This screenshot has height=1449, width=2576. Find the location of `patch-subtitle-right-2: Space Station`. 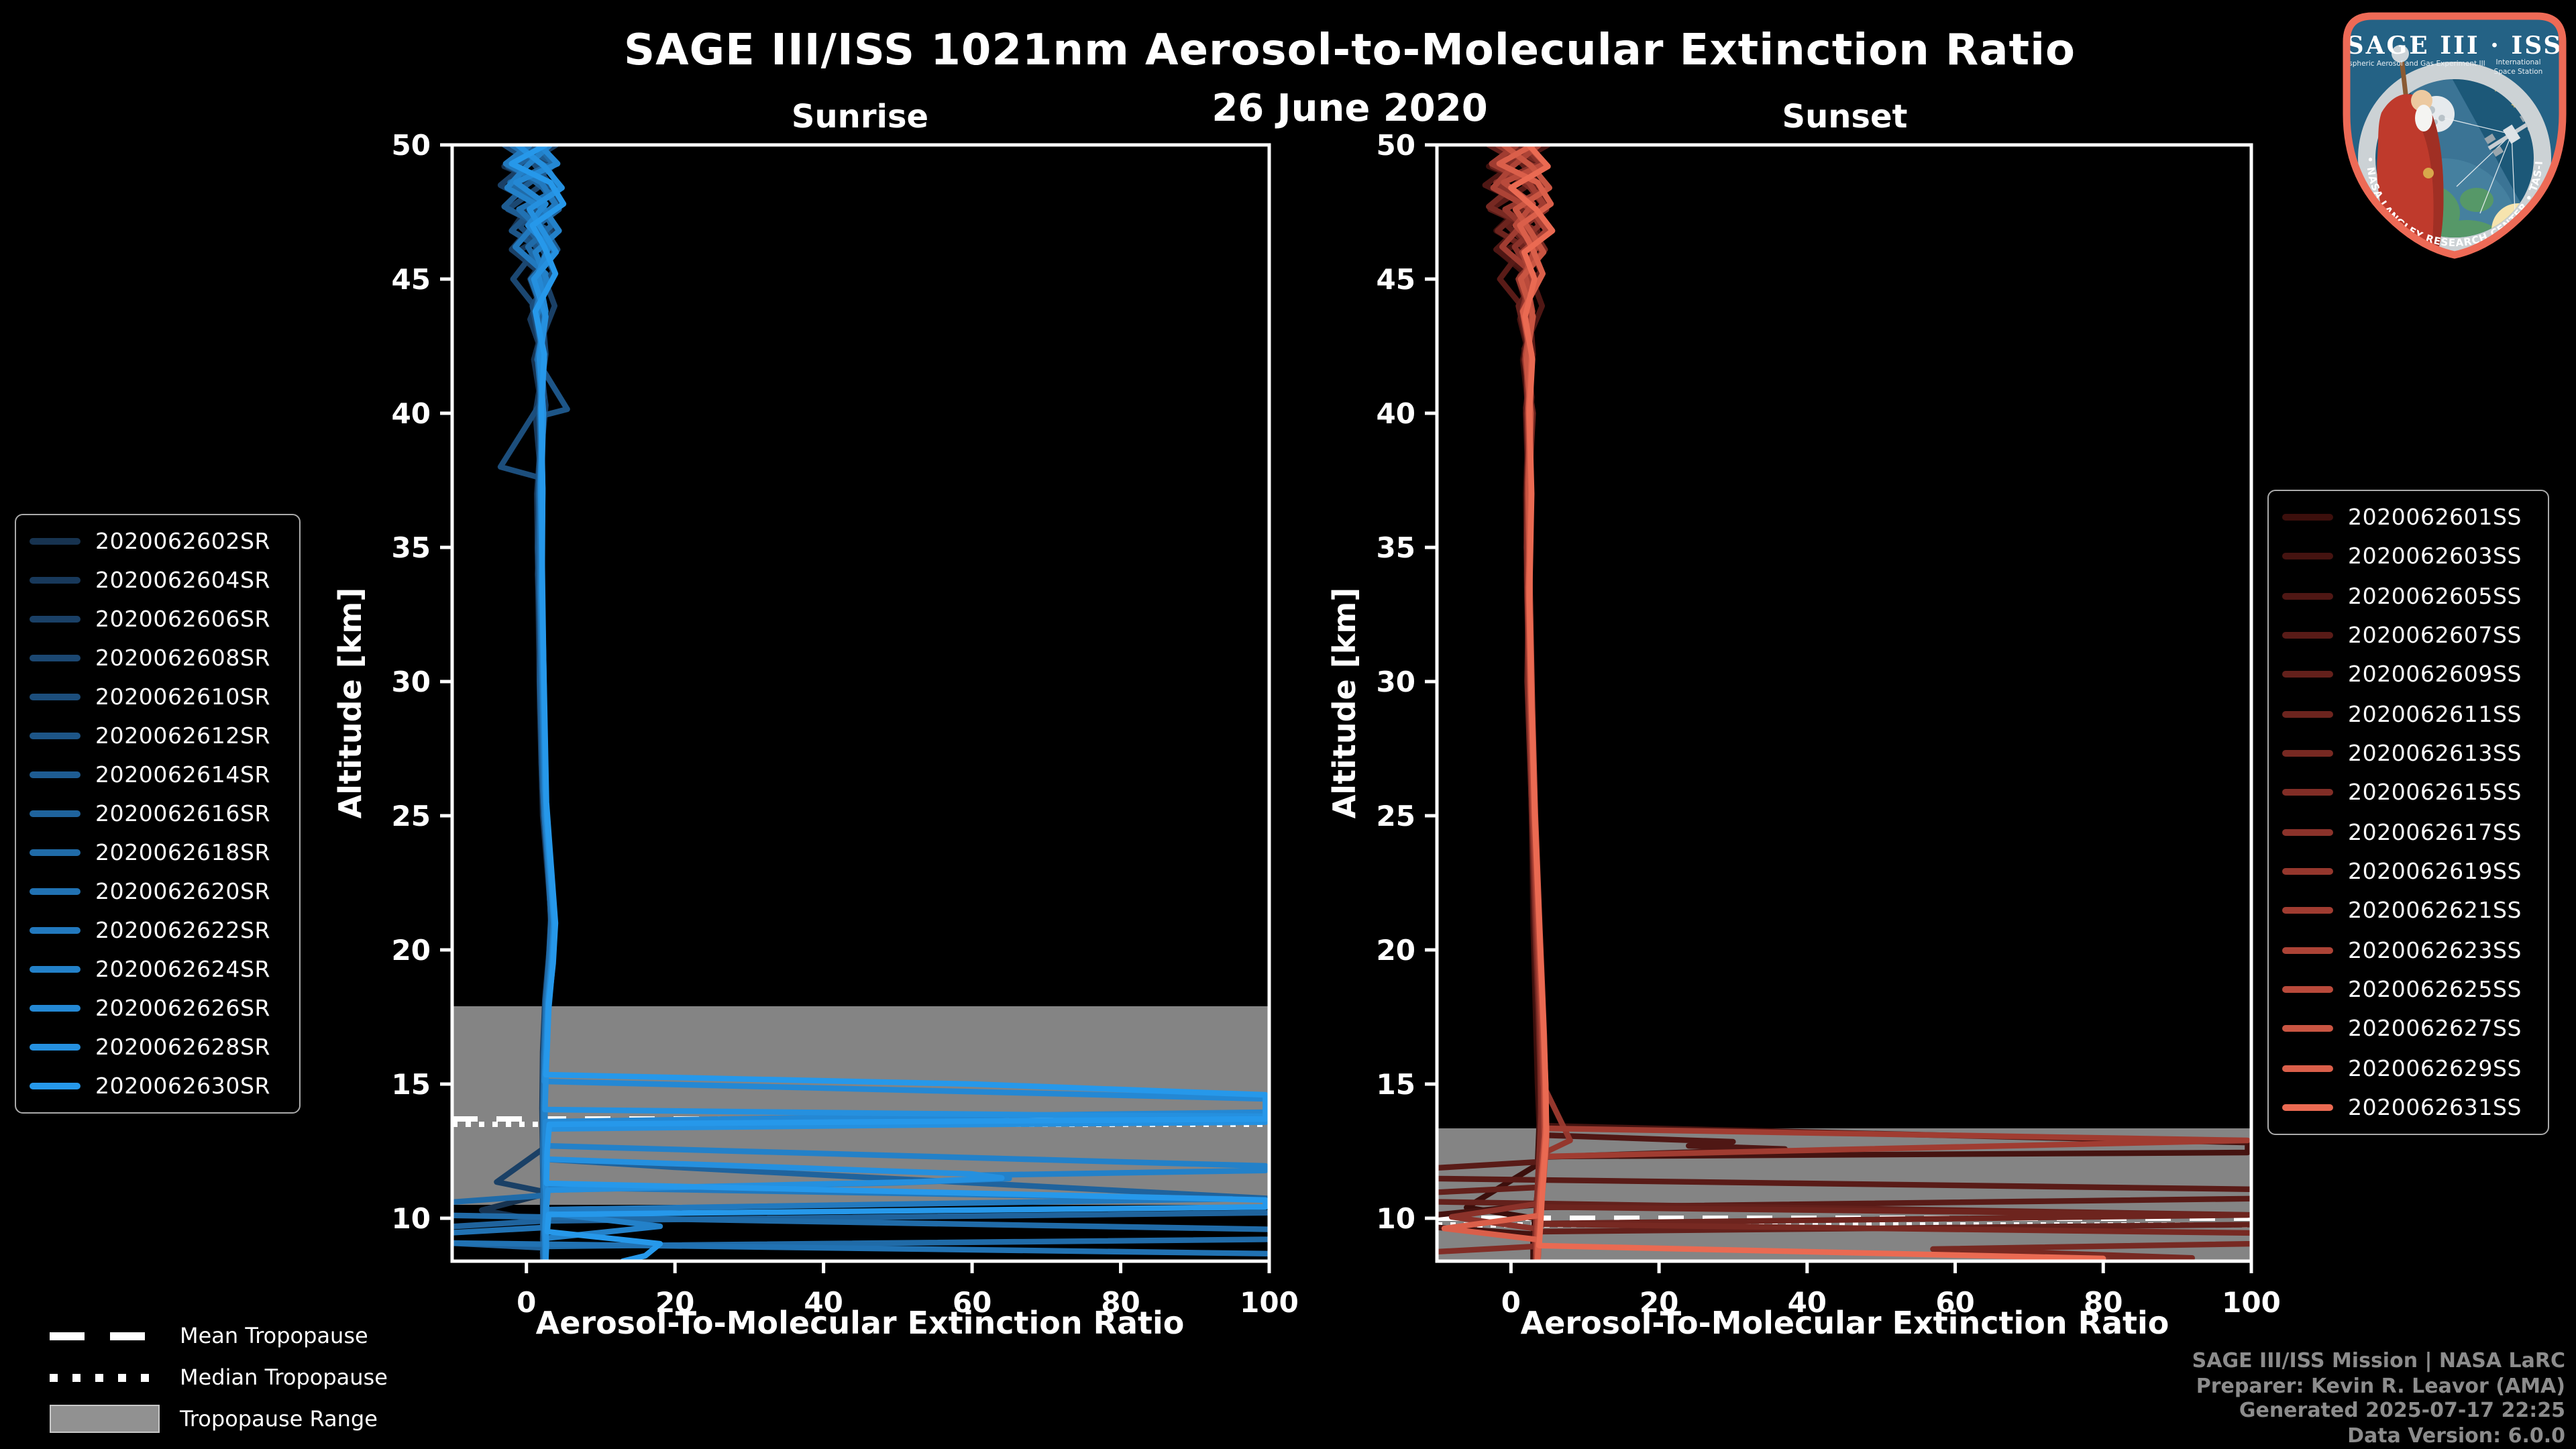

patch-subtitle-right-2: Space Station is located at coordinates (2518, 72).